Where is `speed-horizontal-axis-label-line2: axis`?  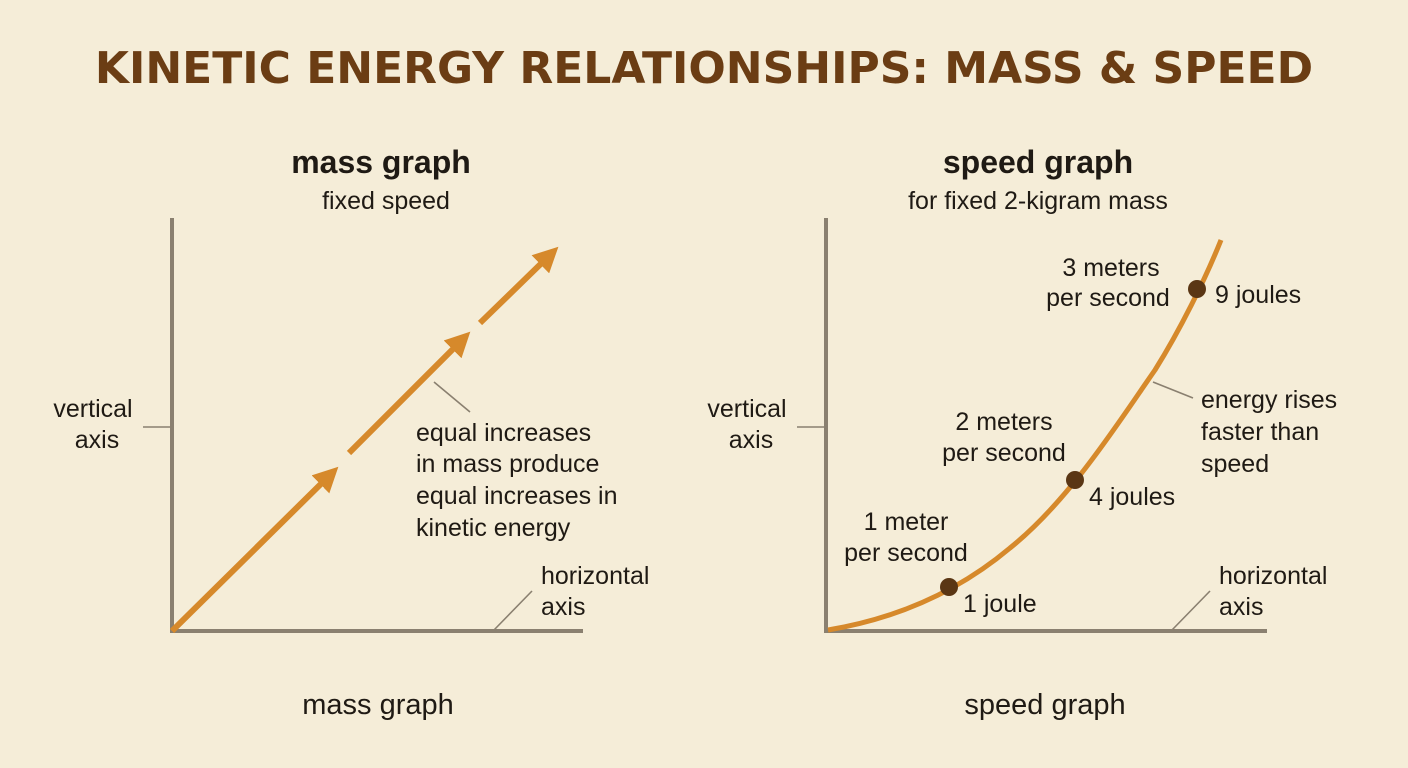
speed-horizontal-axis-label-line2: axis is located at coordinates (1241, 607).